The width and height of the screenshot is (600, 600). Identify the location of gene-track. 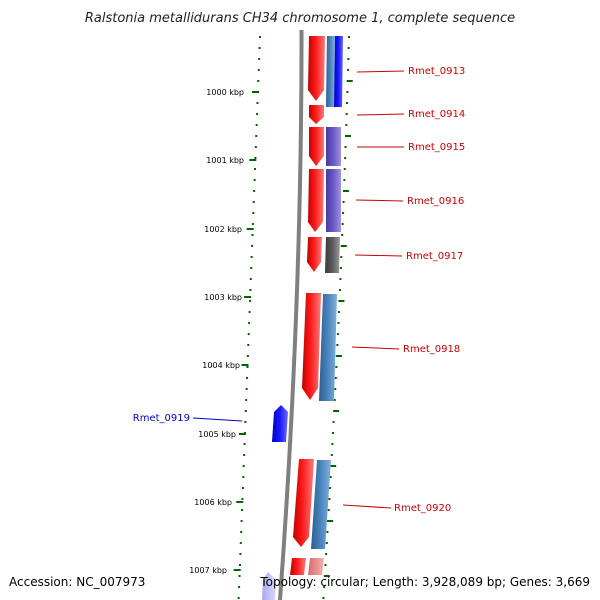
(302, 318).